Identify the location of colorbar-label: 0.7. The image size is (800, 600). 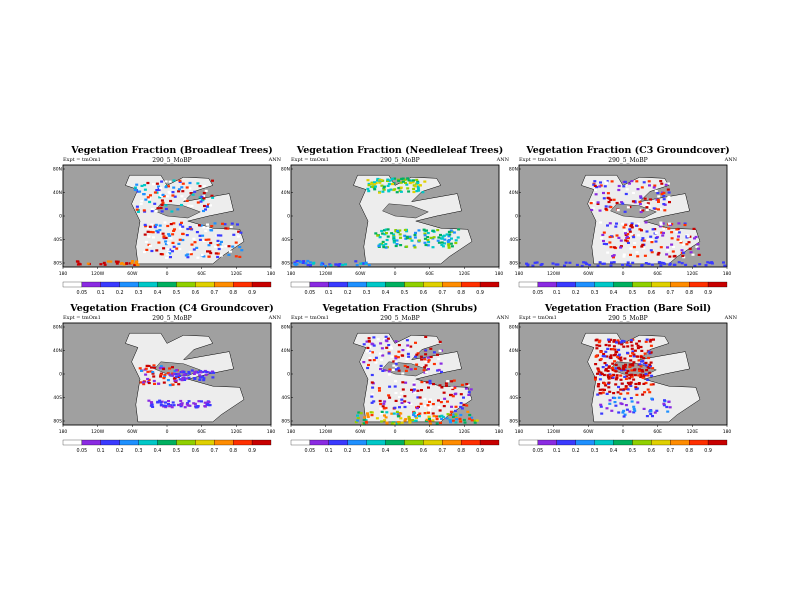
(442, 293).